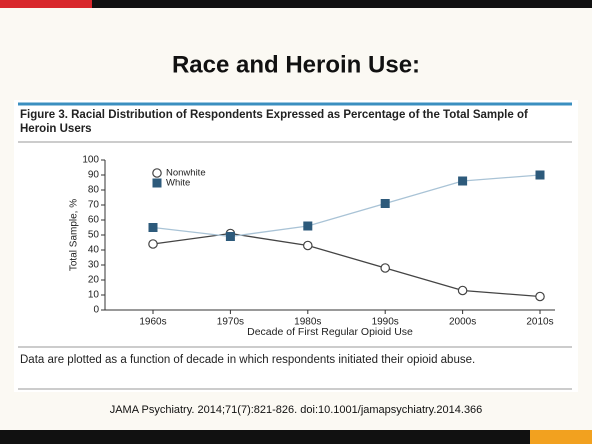 The width and height of the screenshot is (592, 444). What do you see at coordinates (152, 322) in the screenshot?
I see `x-tick-label: 1960s` at bounding box center [152, 322].